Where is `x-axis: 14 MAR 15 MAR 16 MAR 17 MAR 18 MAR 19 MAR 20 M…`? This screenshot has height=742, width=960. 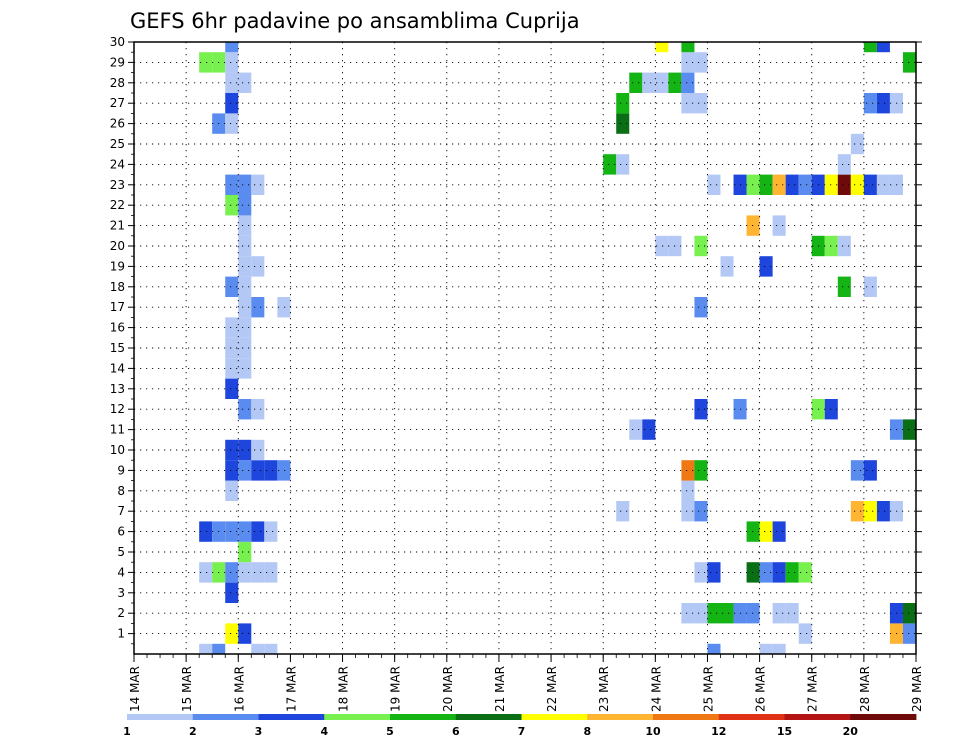
x-axis: 14 MAR 15 MAR 16 MAR 17 MAR 18 MAR 19 MAR 20 M… is located at coordinates (526, 683).